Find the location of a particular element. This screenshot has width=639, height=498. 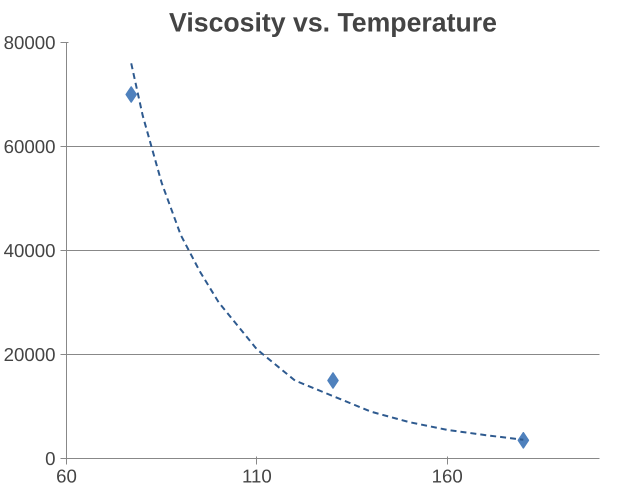

y-tick-label: 40000 is located at coordinates (30, 250).